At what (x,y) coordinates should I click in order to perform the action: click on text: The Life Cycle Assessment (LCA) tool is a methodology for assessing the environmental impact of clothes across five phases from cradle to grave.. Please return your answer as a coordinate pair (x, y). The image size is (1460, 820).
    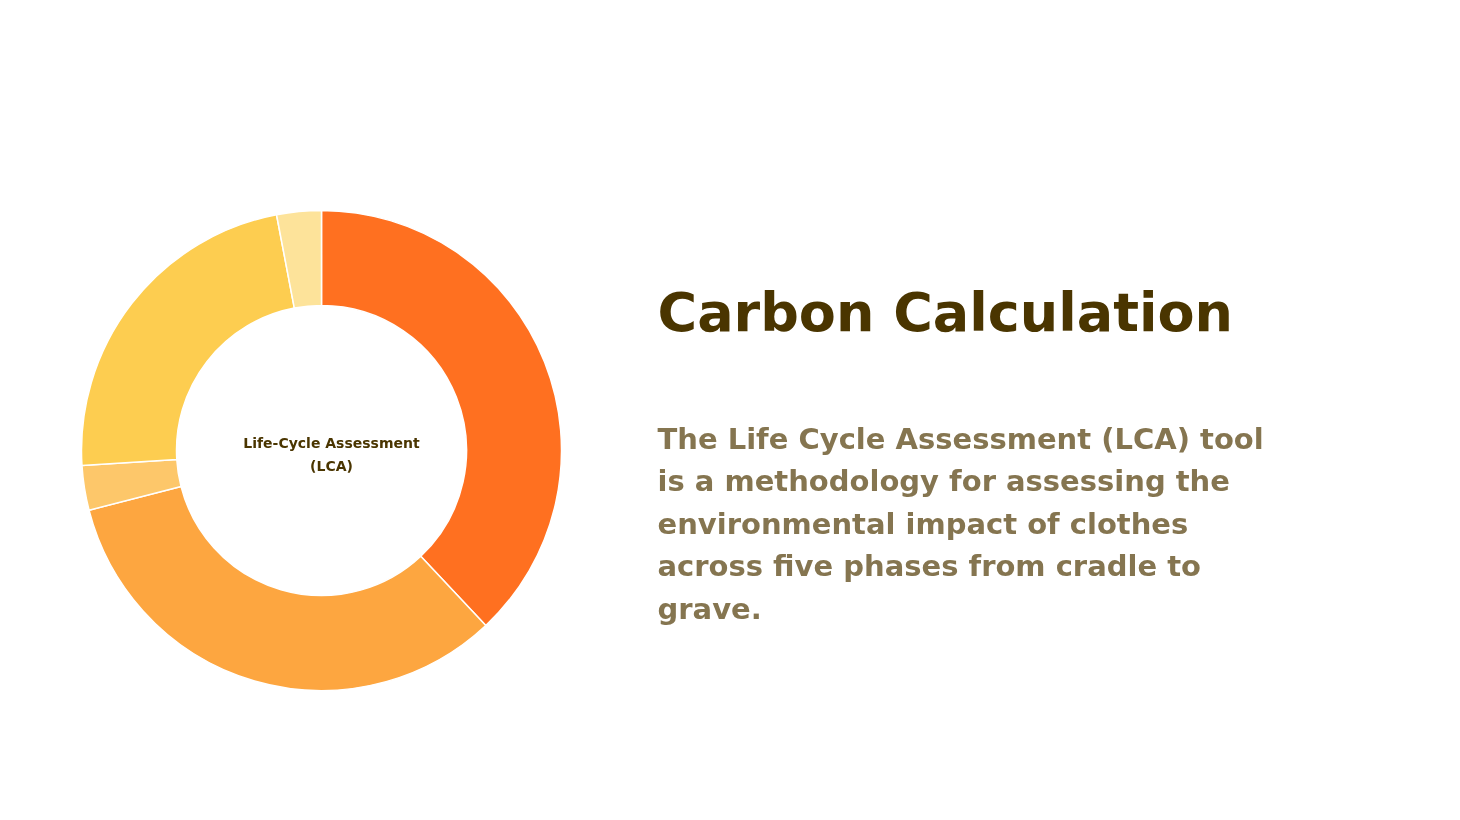
    Looking at the image, I should click on (960, 523).